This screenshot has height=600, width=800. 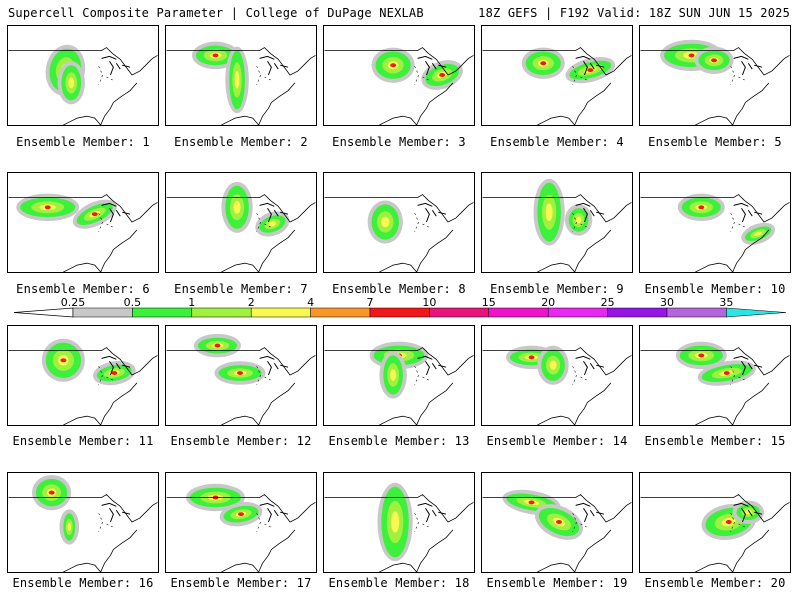 What do you see at coordinates (310, 302) in the screenshot?
I see `colorbar-tick-label: 4` at bounding box center [310, 302].